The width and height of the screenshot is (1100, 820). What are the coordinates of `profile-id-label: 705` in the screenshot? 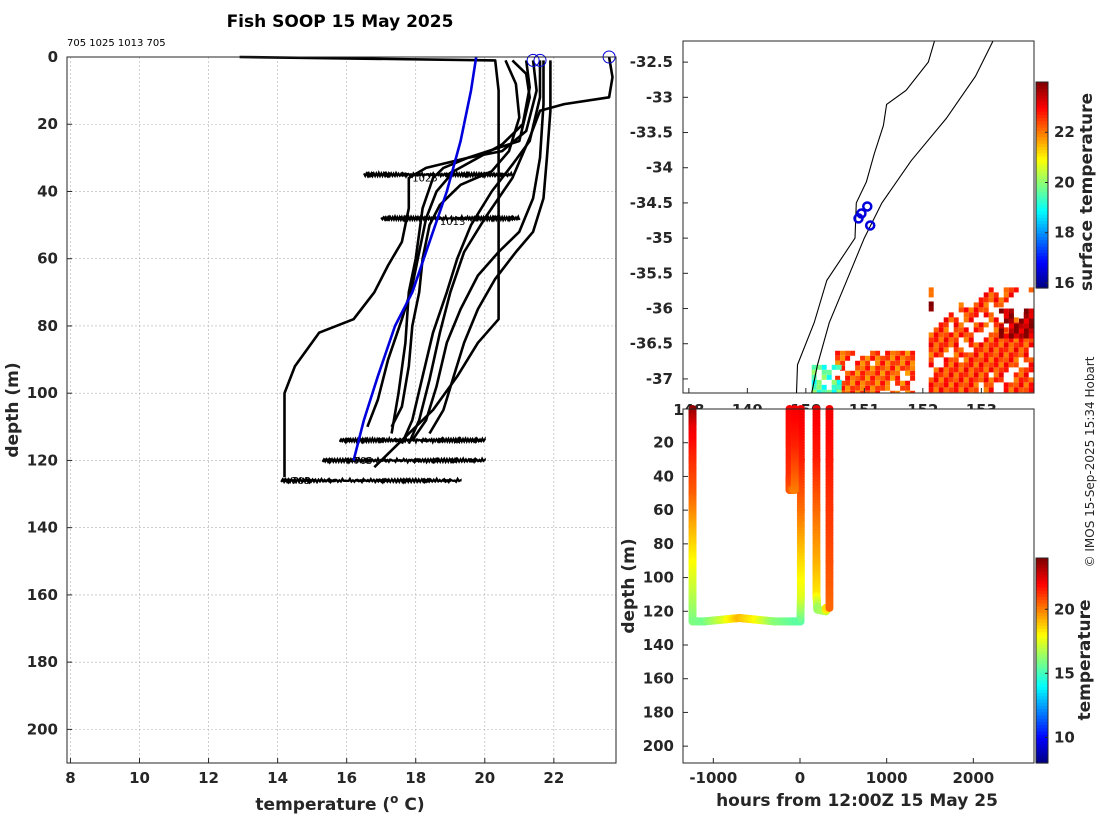 It's located at (300, 481).